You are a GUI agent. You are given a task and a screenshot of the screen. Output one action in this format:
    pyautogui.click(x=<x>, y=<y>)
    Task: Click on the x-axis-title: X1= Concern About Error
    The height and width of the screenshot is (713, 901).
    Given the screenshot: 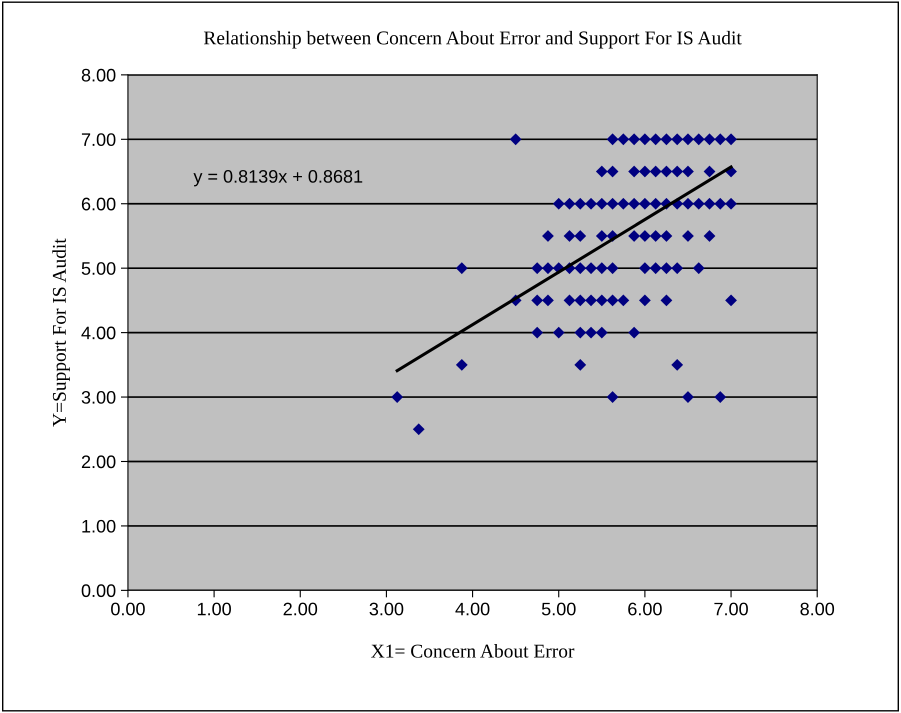 What is the action you would take?
    pyautogui.click(x=472, y=651)
    